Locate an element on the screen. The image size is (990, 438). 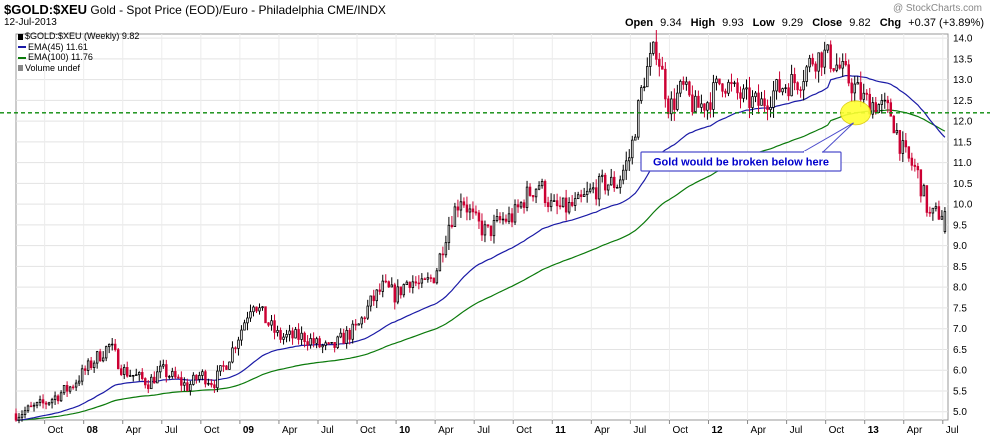
y-tick-label: 6.0 is located at coordinates (960, 371).